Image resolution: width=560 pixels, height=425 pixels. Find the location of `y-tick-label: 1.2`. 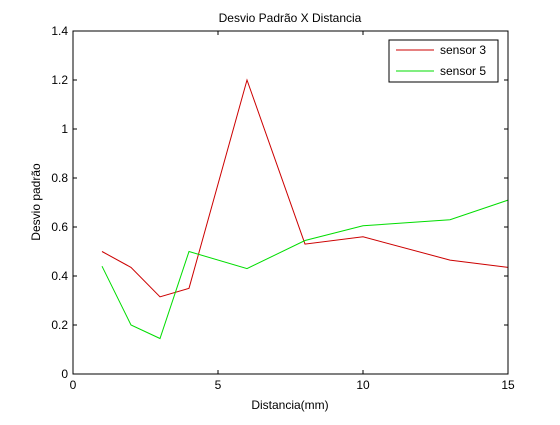

y-tick-label: 1.2 is located at coordinates (59, 80).